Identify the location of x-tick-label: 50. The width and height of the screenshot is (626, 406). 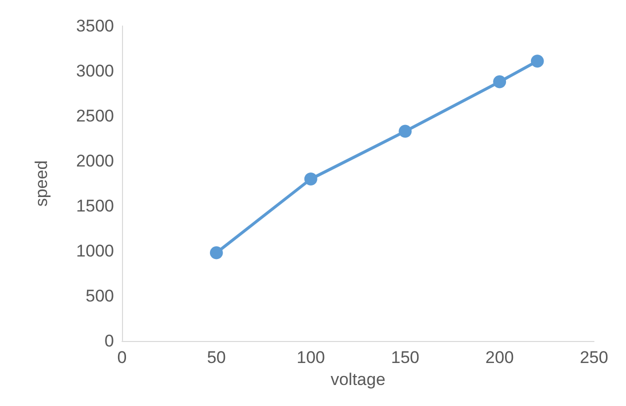
(216, 357).